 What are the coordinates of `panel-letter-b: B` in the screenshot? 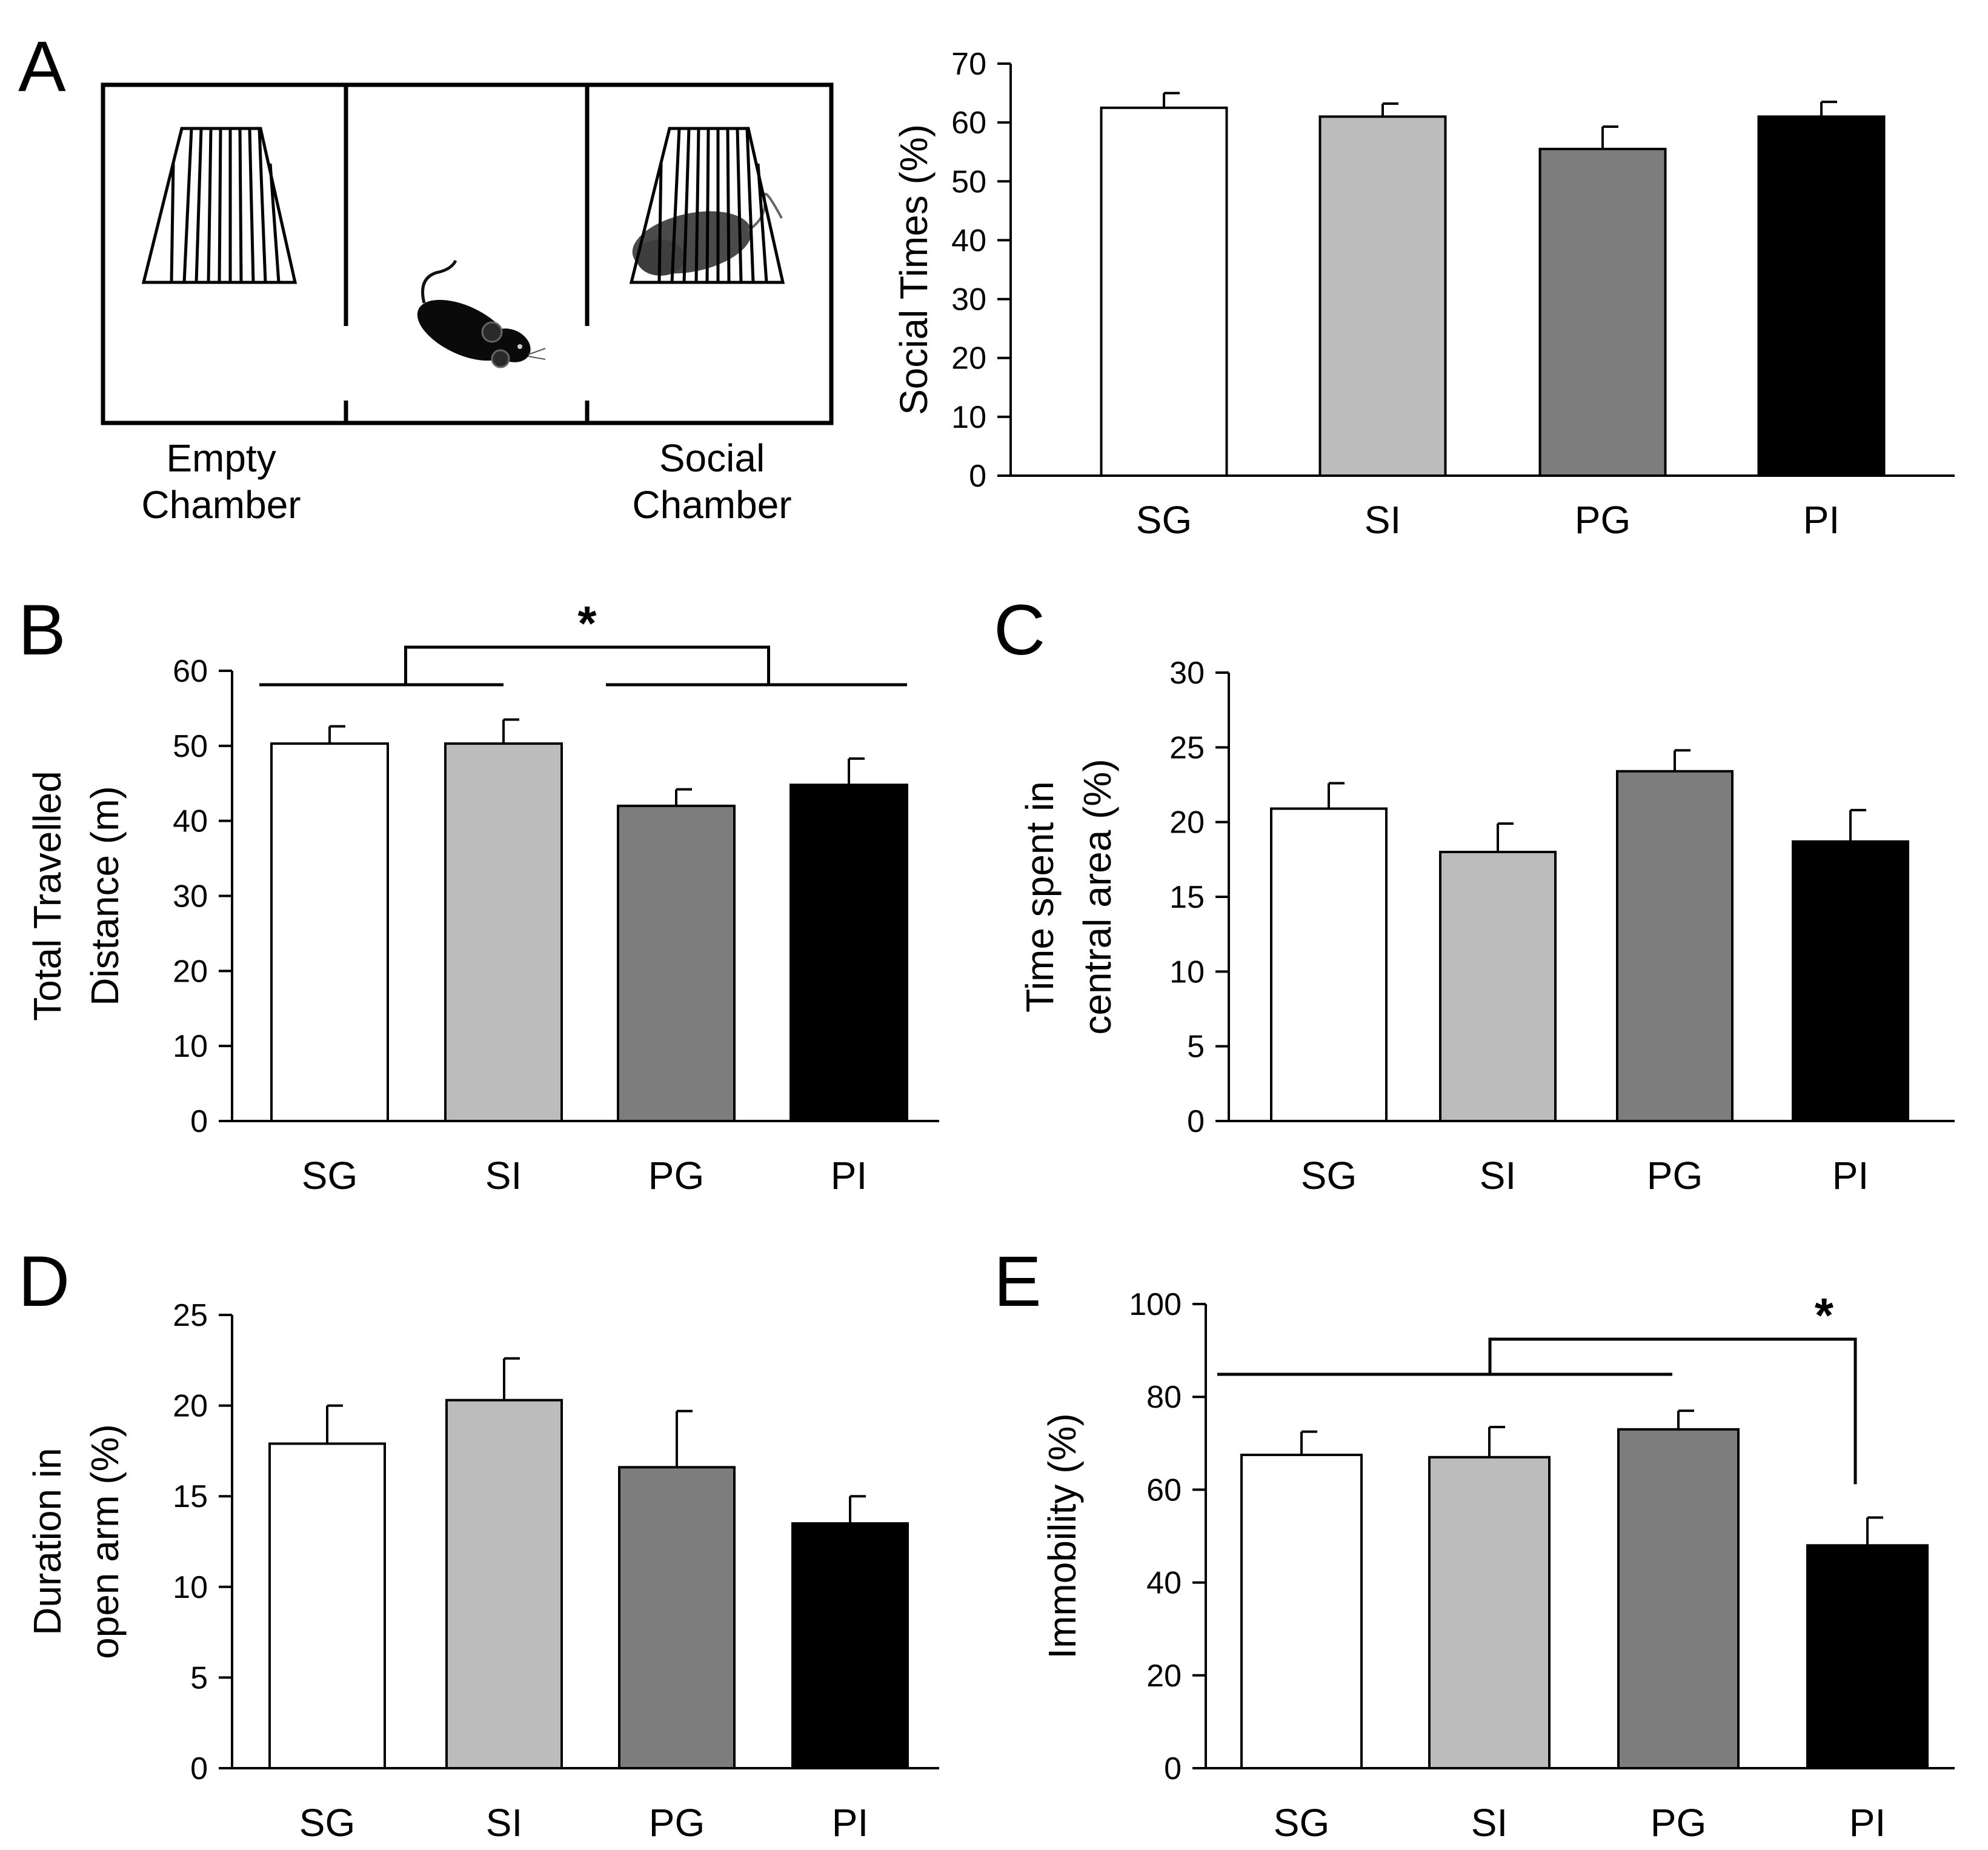 It's located at (42, 630).